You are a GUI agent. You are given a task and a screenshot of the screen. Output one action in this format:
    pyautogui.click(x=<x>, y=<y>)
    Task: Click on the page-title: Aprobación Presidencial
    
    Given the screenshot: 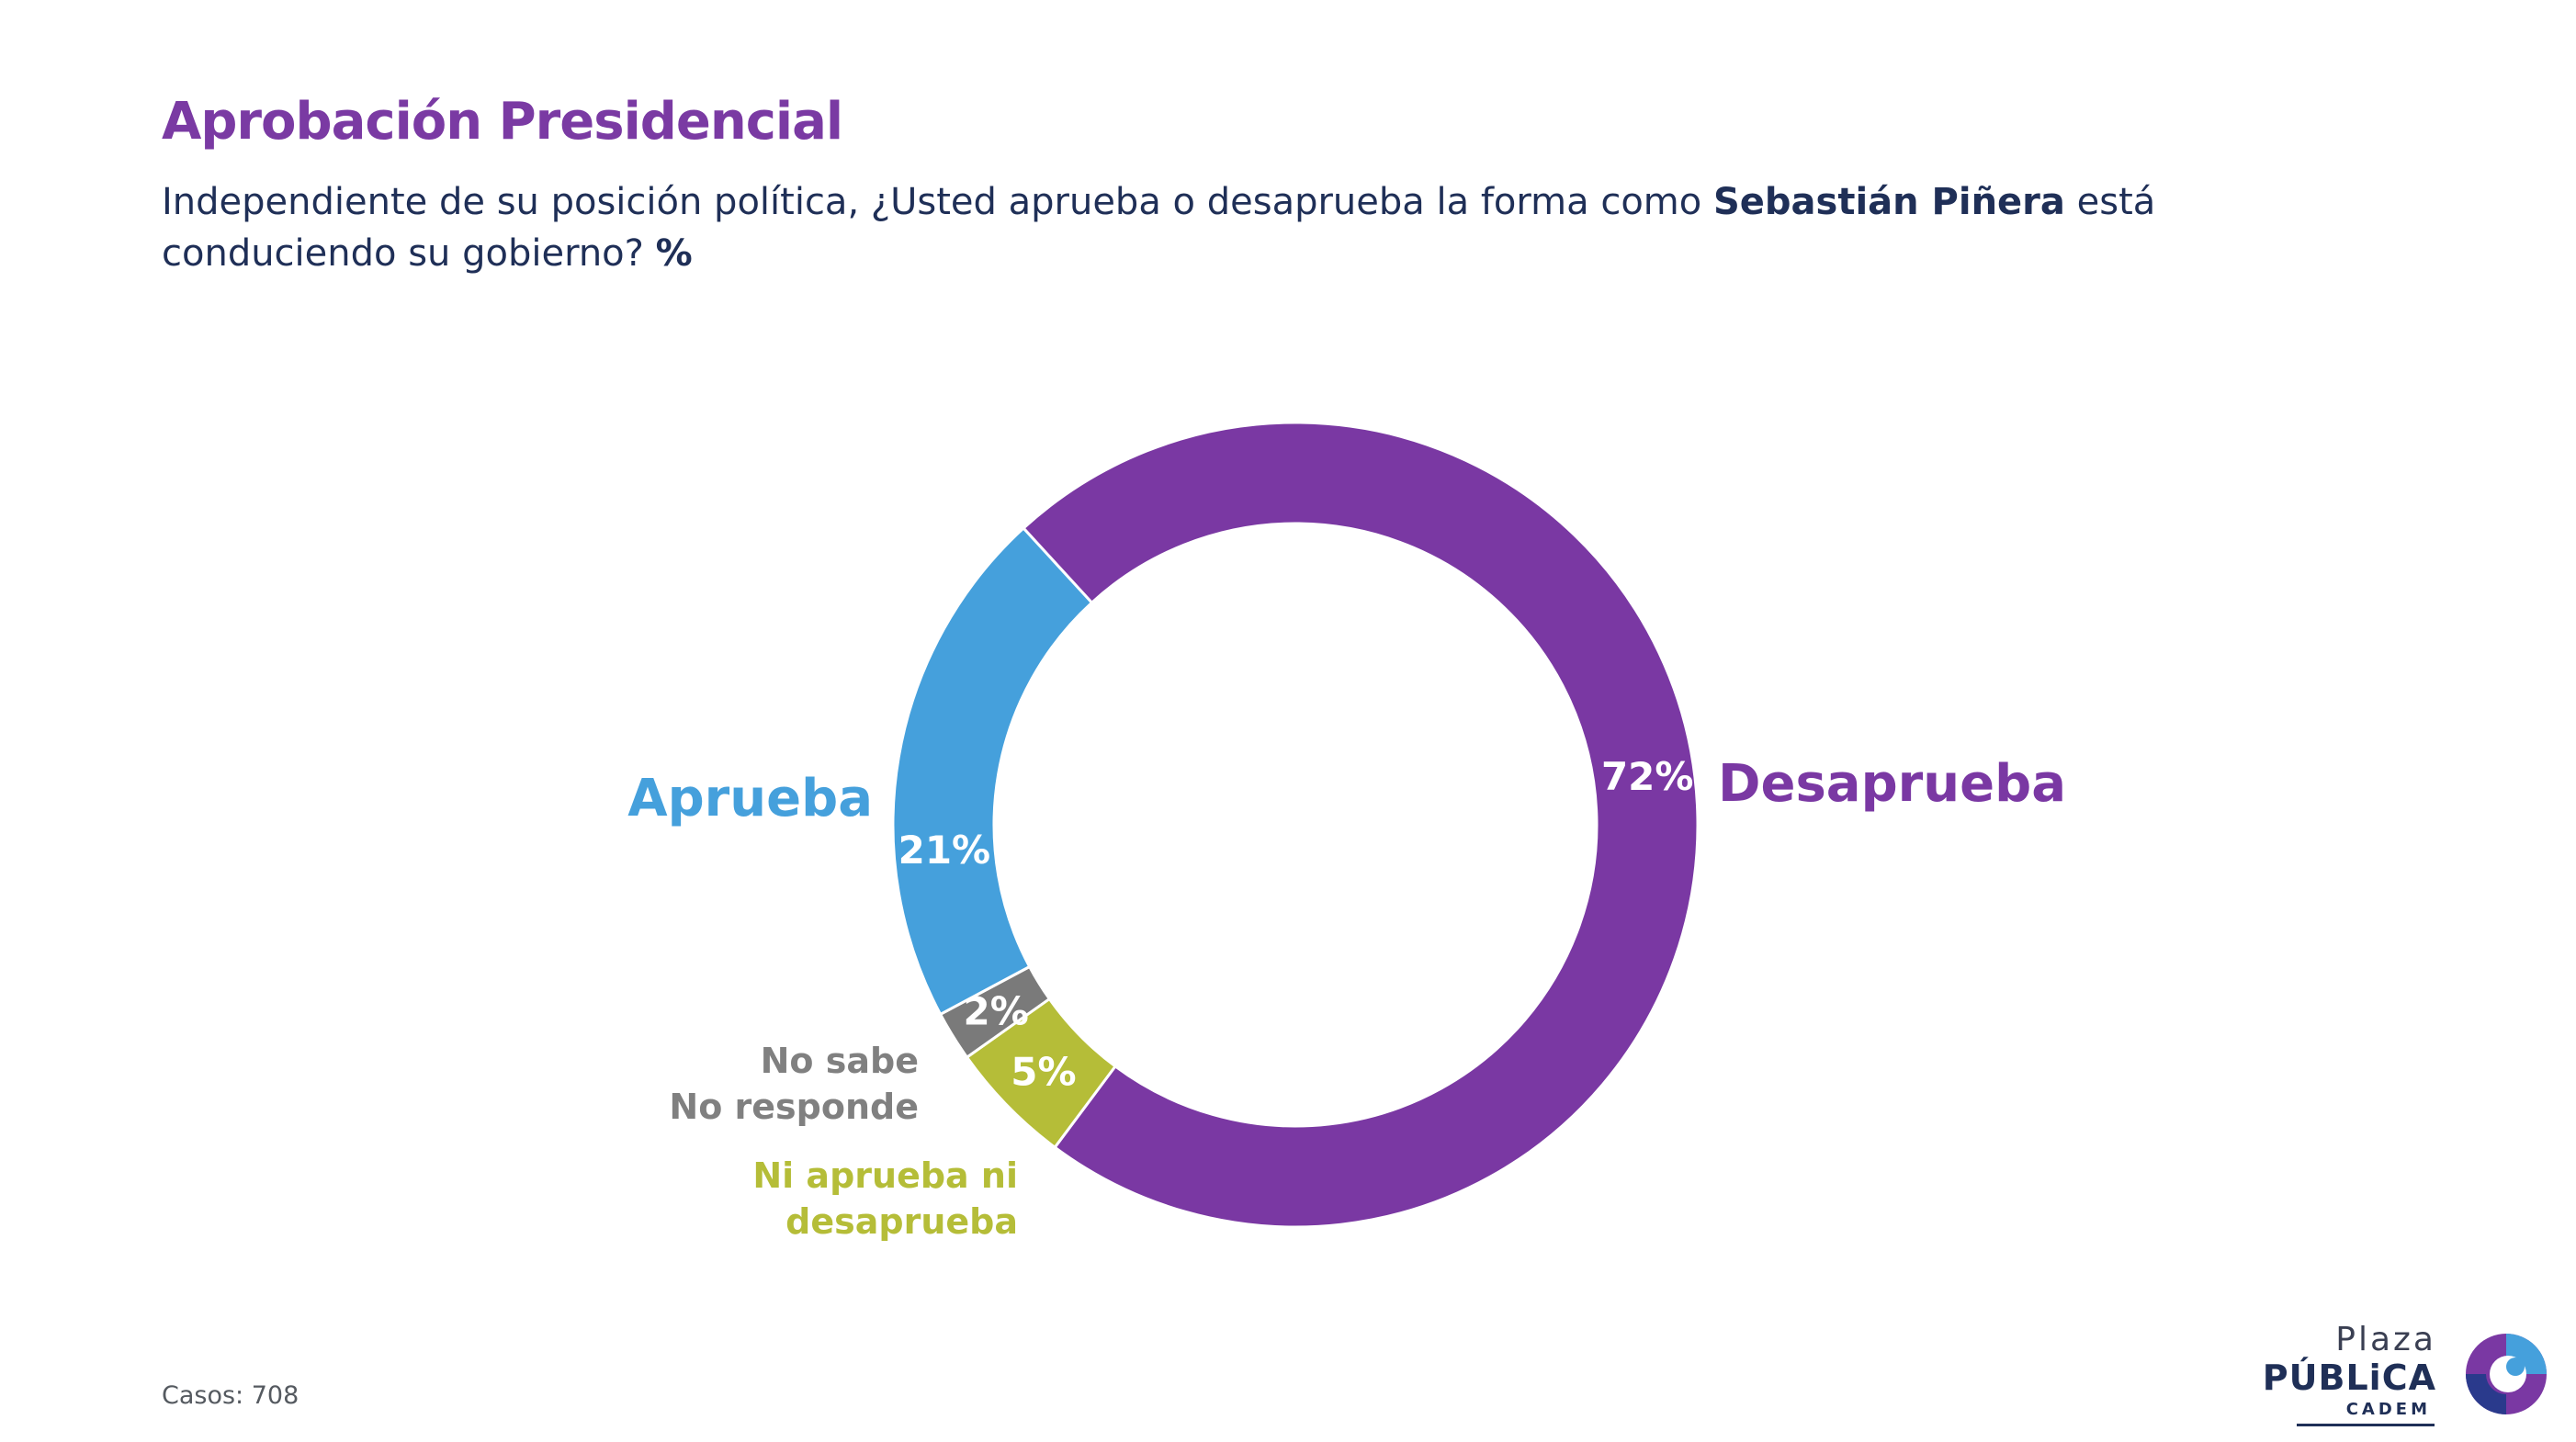 What is the action you would take?
    pyautogui.click(x=502, y=122)
    